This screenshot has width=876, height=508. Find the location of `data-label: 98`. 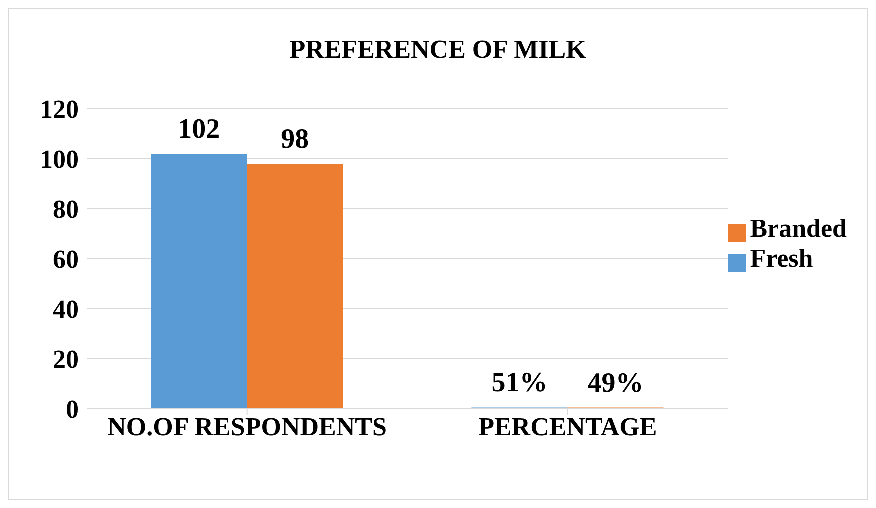

data-label: 98 is located at coordinates (295, 139).